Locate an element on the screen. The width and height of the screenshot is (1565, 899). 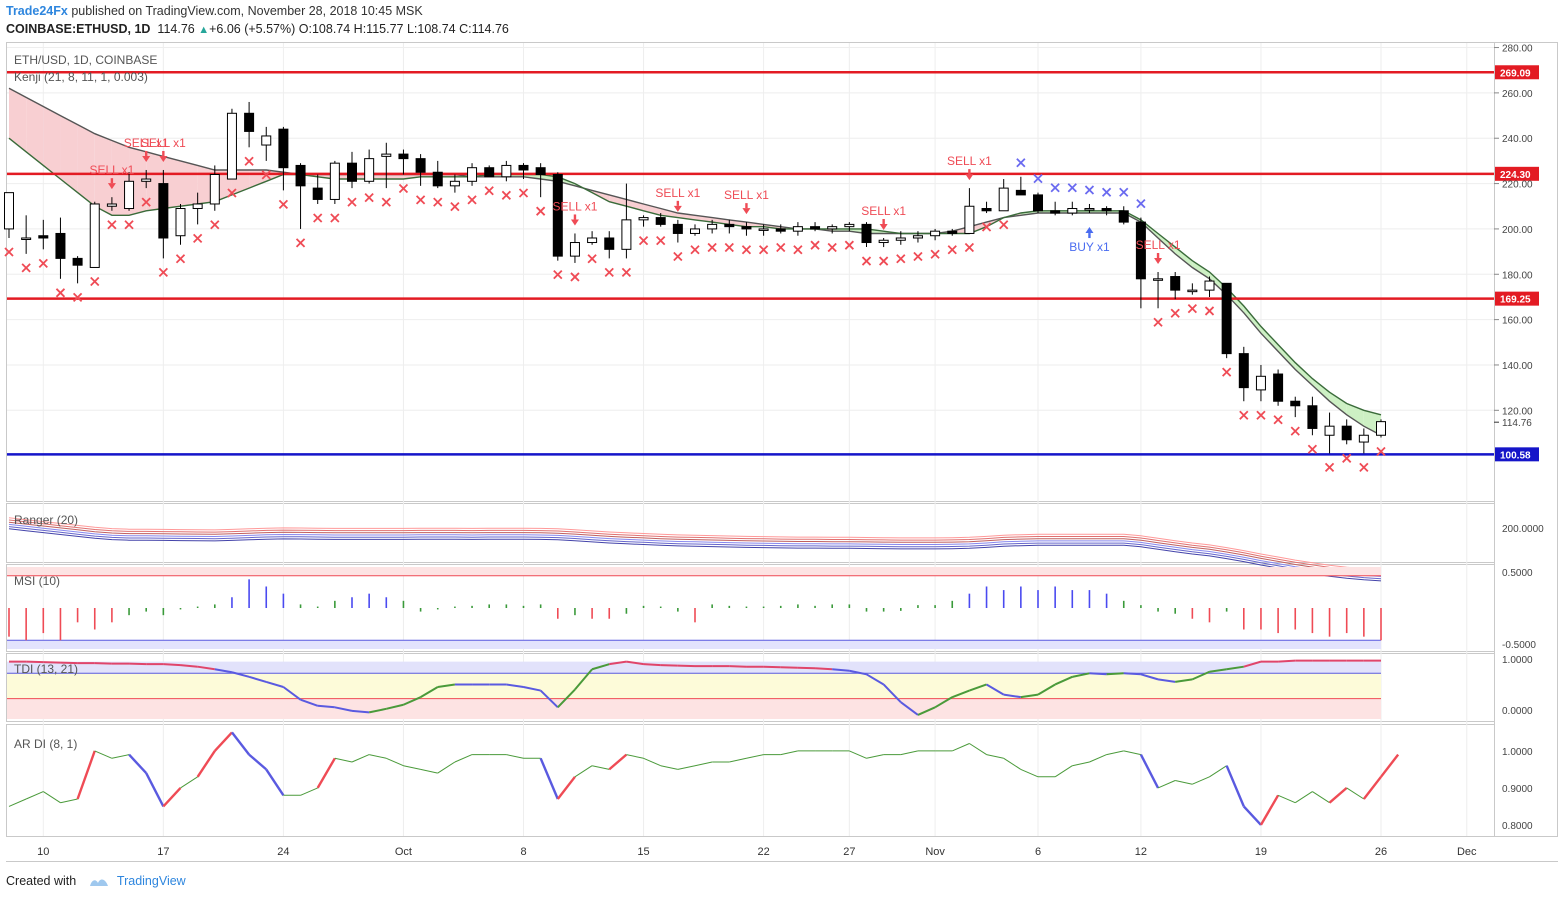
ardi-pane-title: AR DI (8, 1) is located at coordinates (45, 744).